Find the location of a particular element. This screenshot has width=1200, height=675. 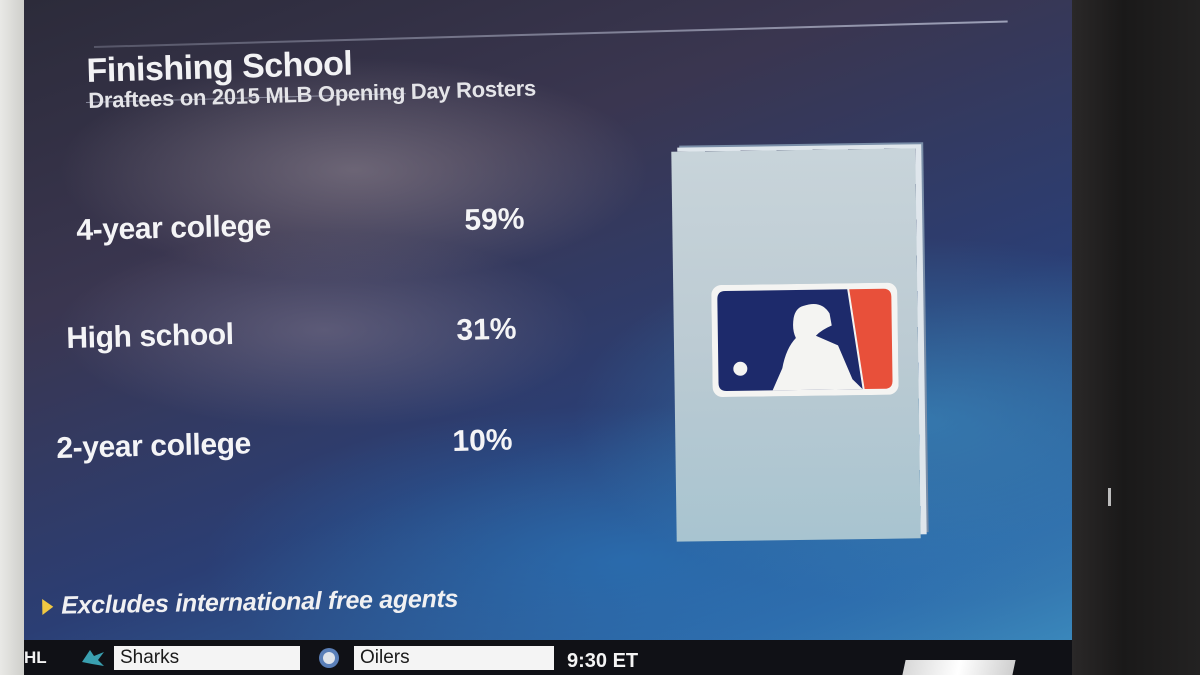

footnote-text: Excludes international free agents is located at coordinates (259, 602).